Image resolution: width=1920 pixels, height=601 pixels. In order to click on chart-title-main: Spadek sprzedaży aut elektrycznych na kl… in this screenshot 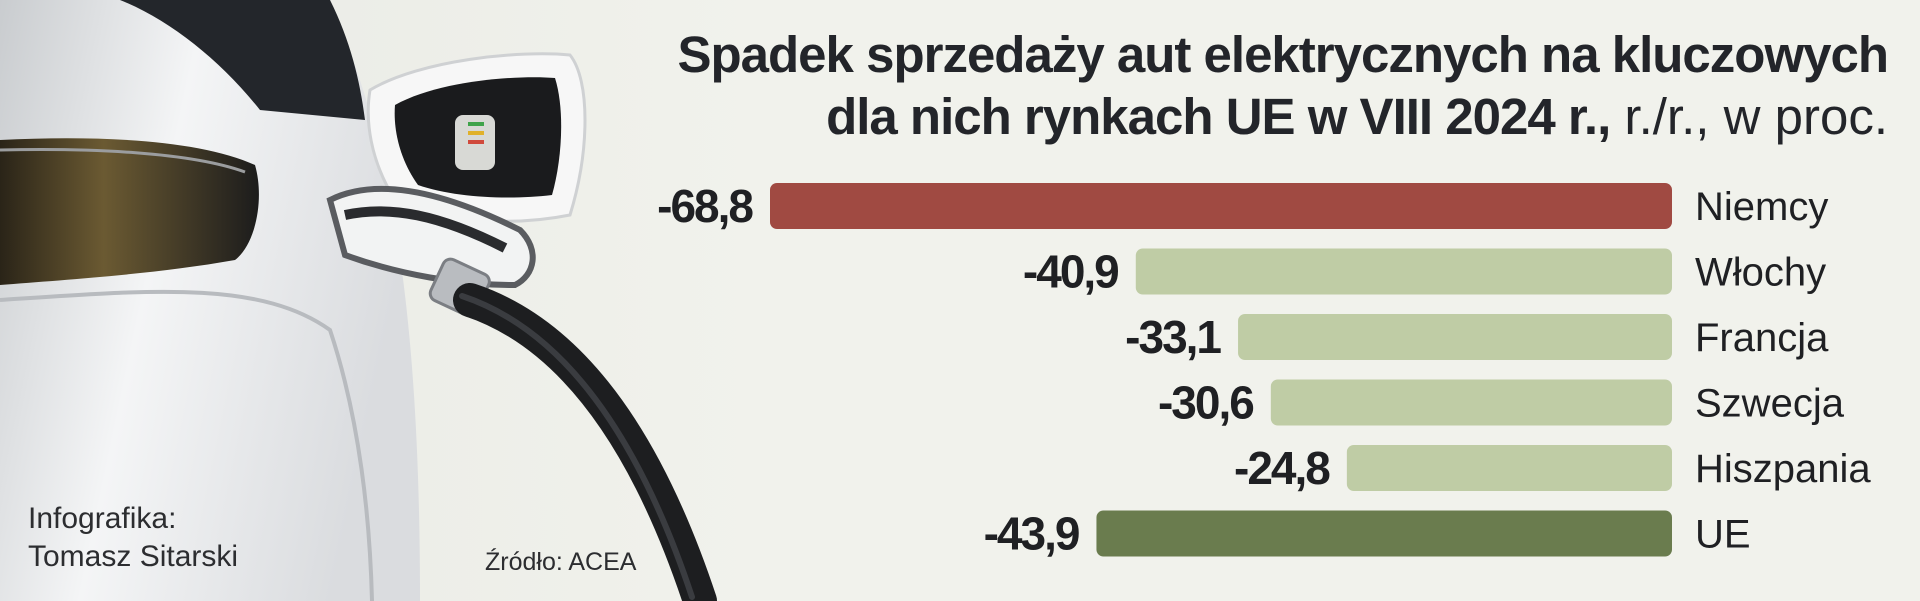, I will do `click(1283, 85)`.